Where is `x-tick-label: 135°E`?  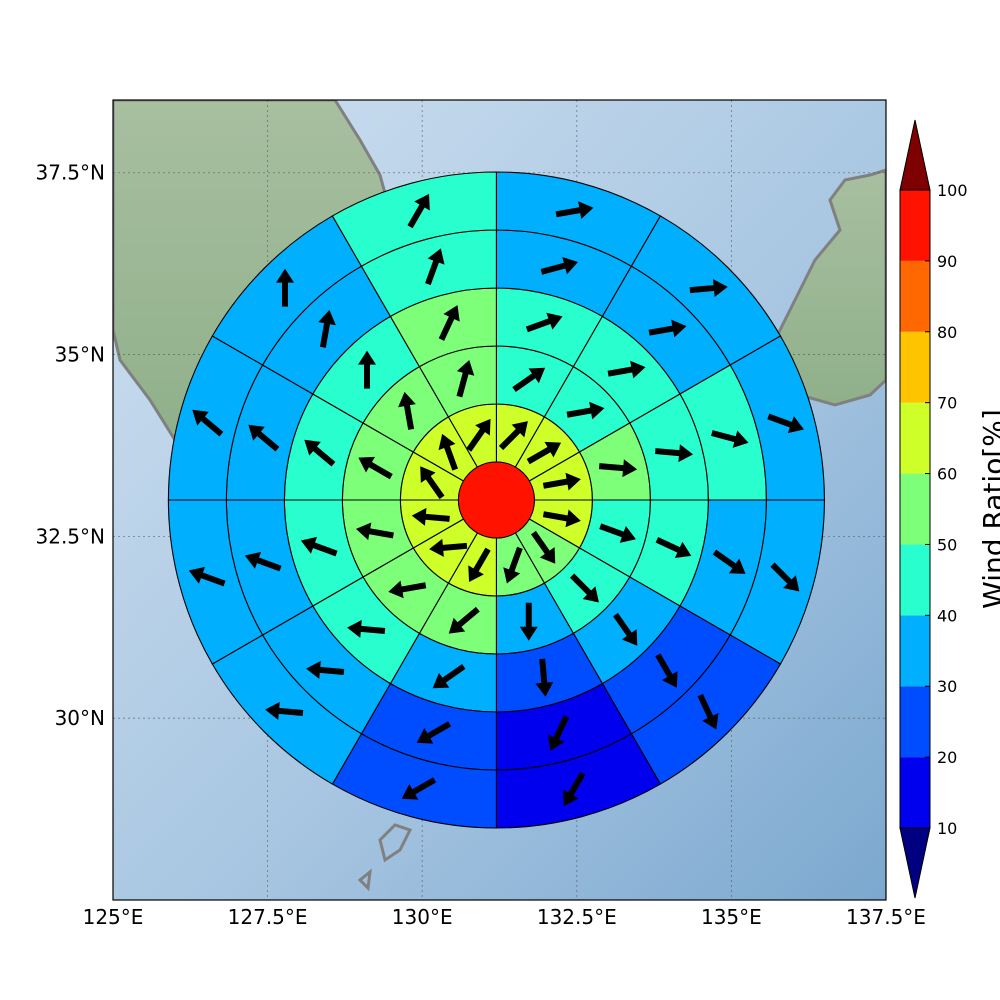 x-tick-label: 135°E is located at coordinates (731, 917).